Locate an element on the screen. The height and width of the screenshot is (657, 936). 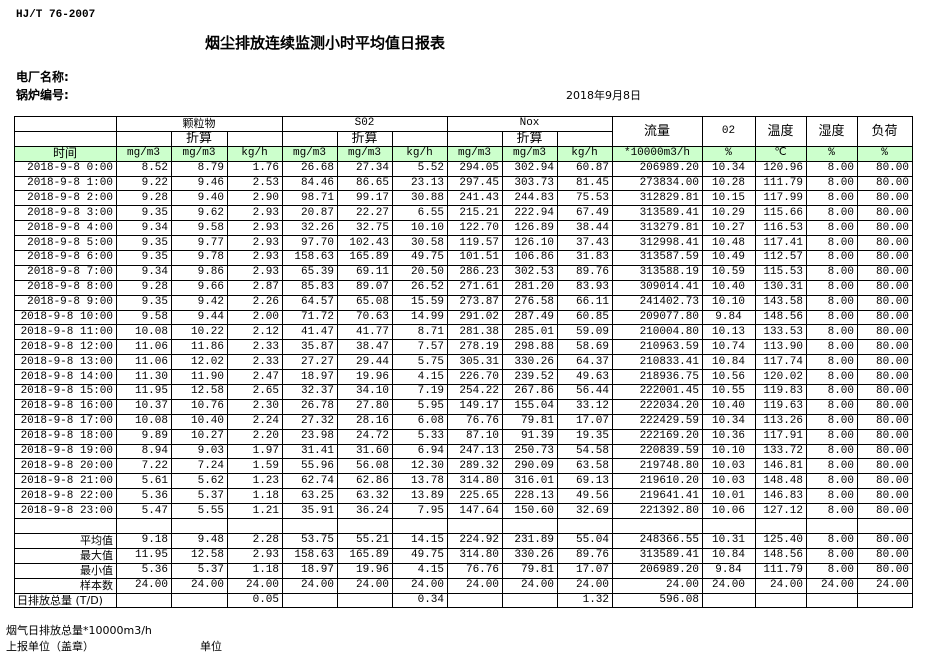
value-cell: 2.00 is located at coordinates (255, 317).